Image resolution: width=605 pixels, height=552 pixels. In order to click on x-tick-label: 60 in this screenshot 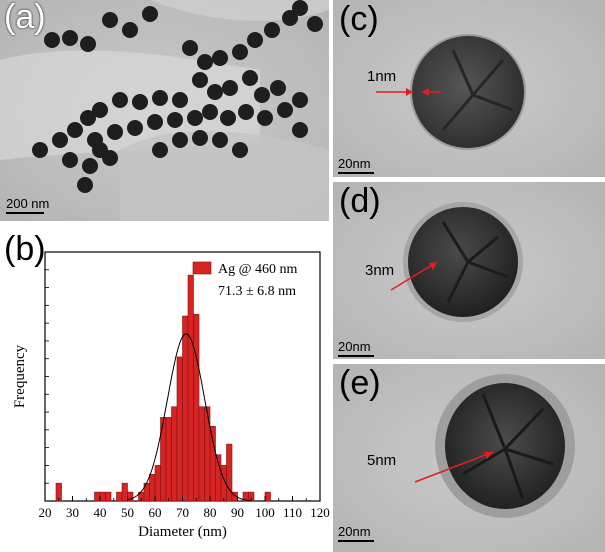, I will do `click(155, 512)`.